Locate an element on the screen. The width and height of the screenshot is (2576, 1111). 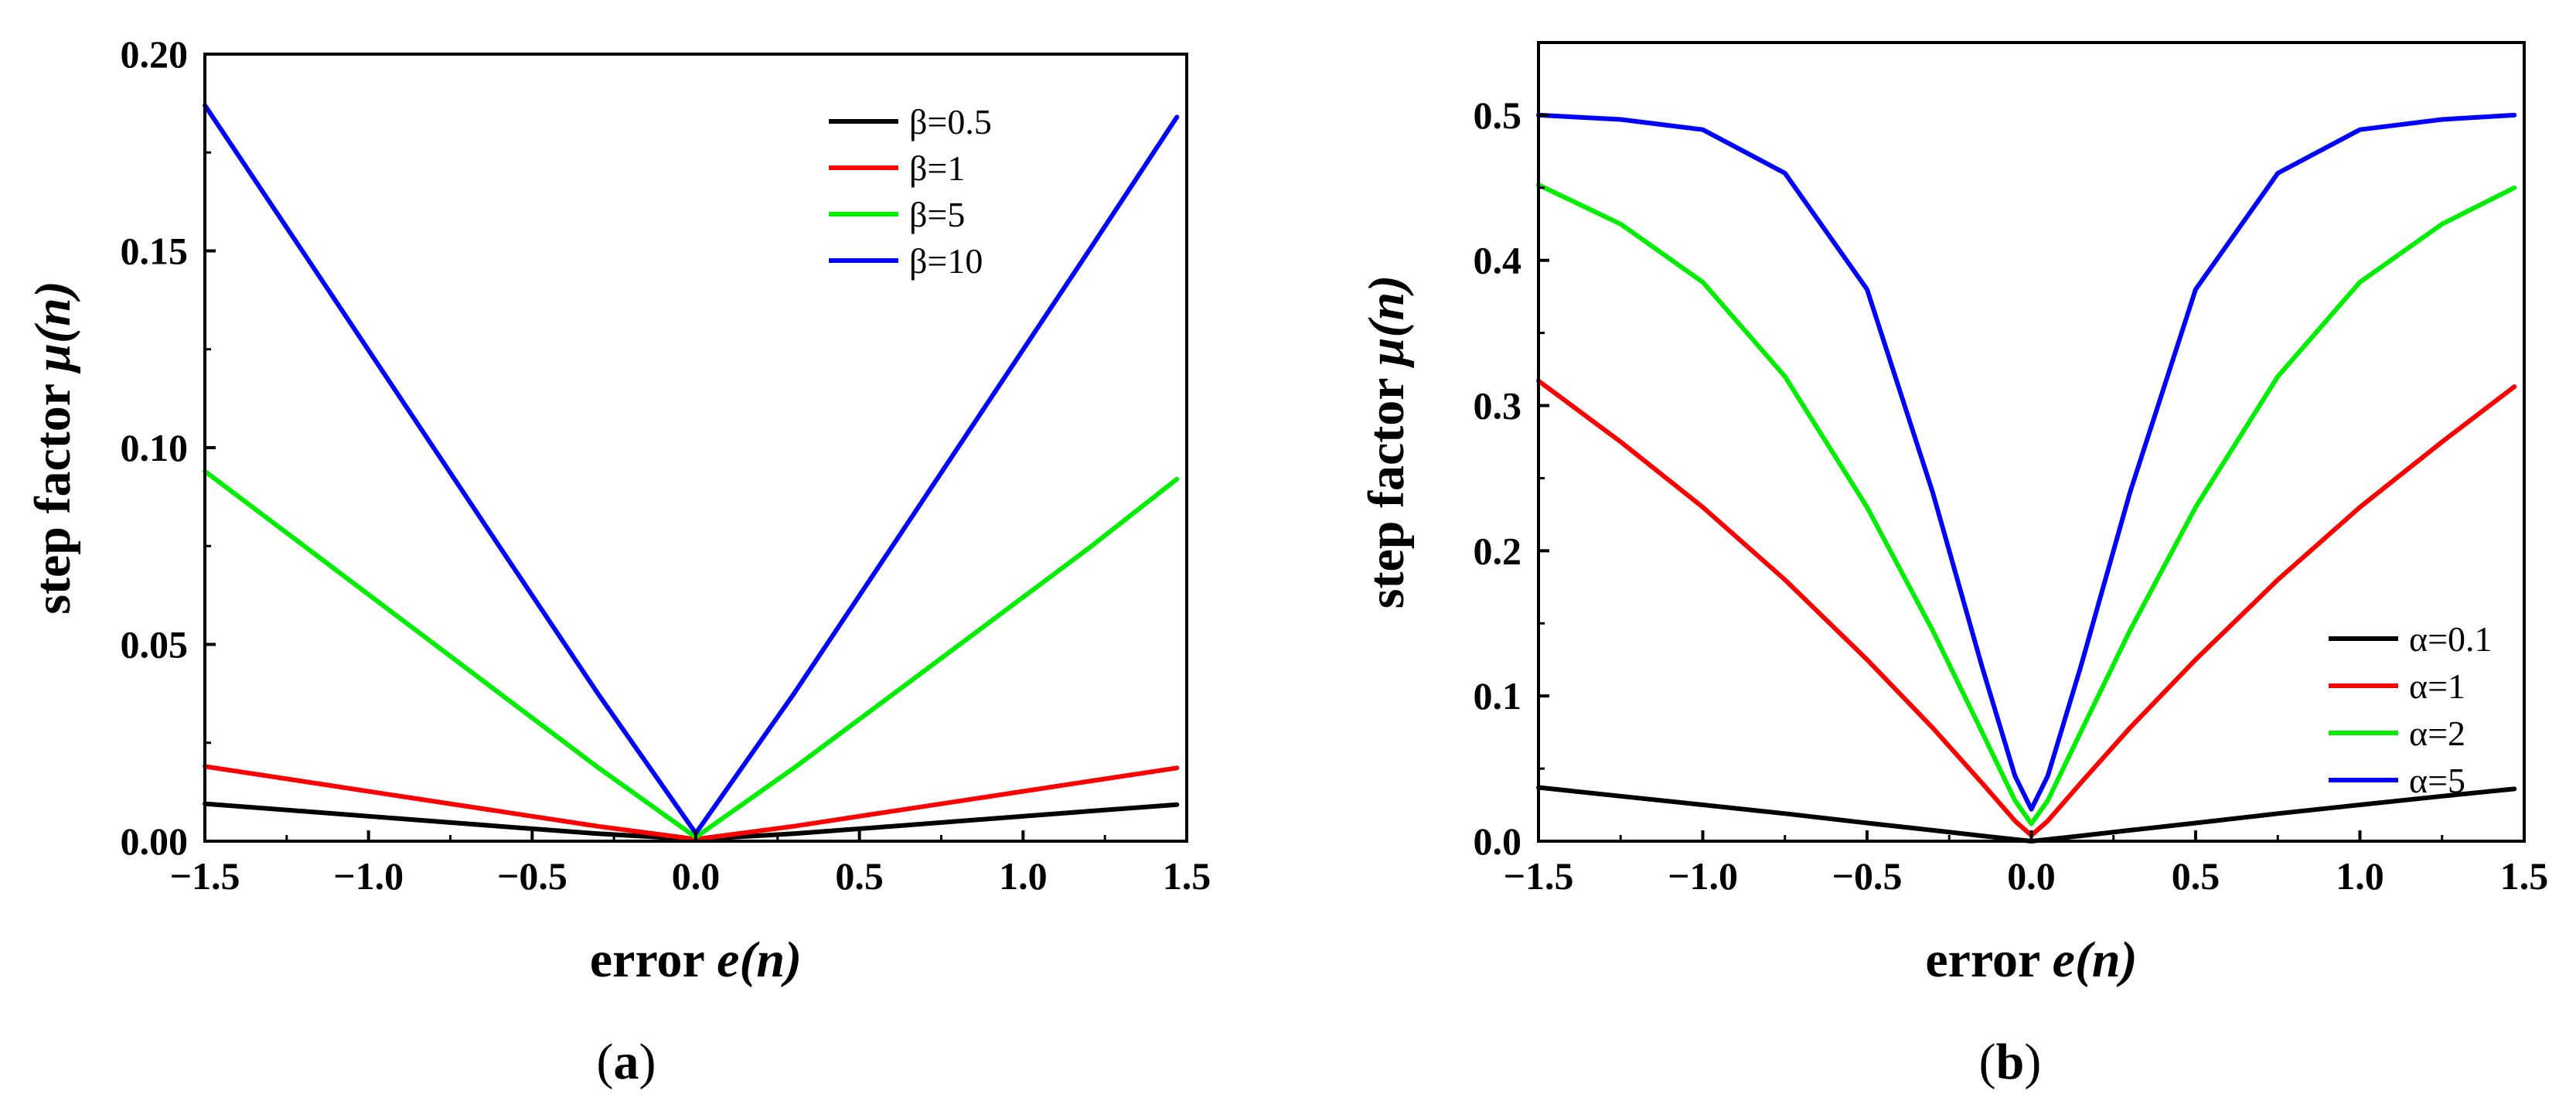
legend-label-4: α=5 is located at coordinates (2437, 780).